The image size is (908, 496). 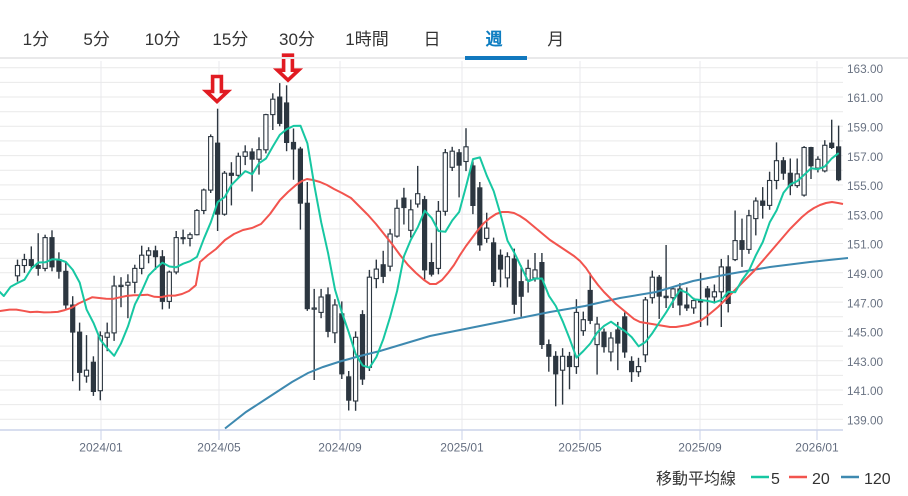 I want to click on svg-text: 141.00, so click(x=865, y=391).